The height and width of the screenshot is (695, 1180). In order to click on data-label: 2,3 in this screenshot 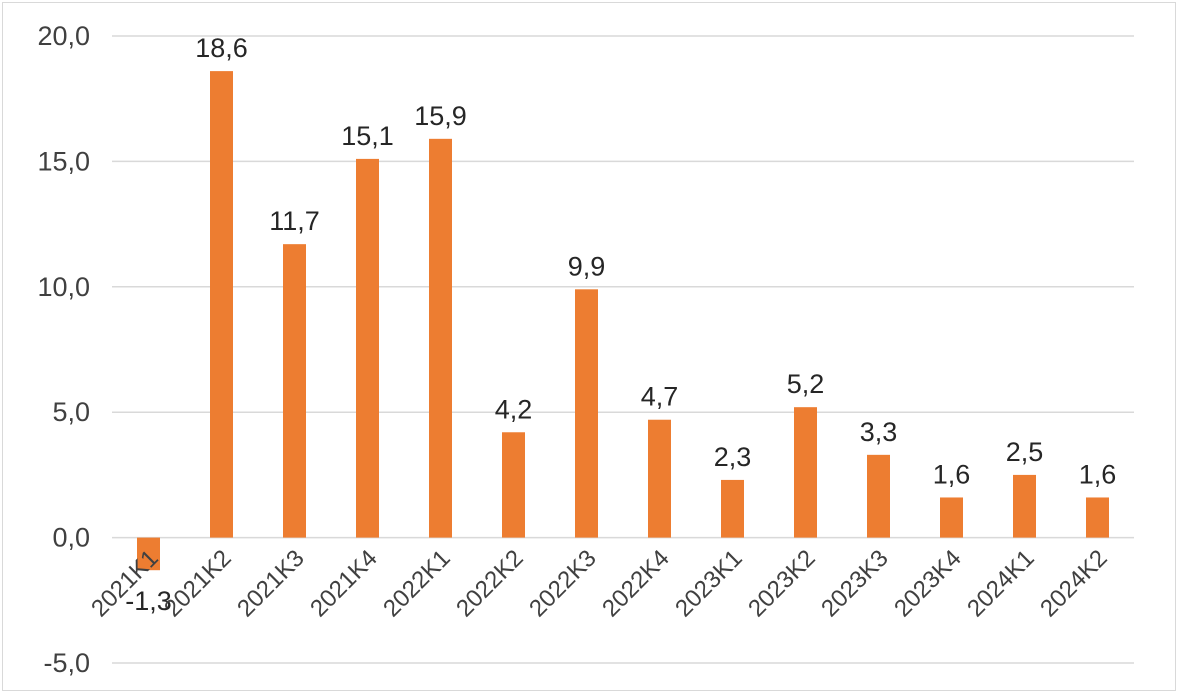, I will do `click(733, 457)`.